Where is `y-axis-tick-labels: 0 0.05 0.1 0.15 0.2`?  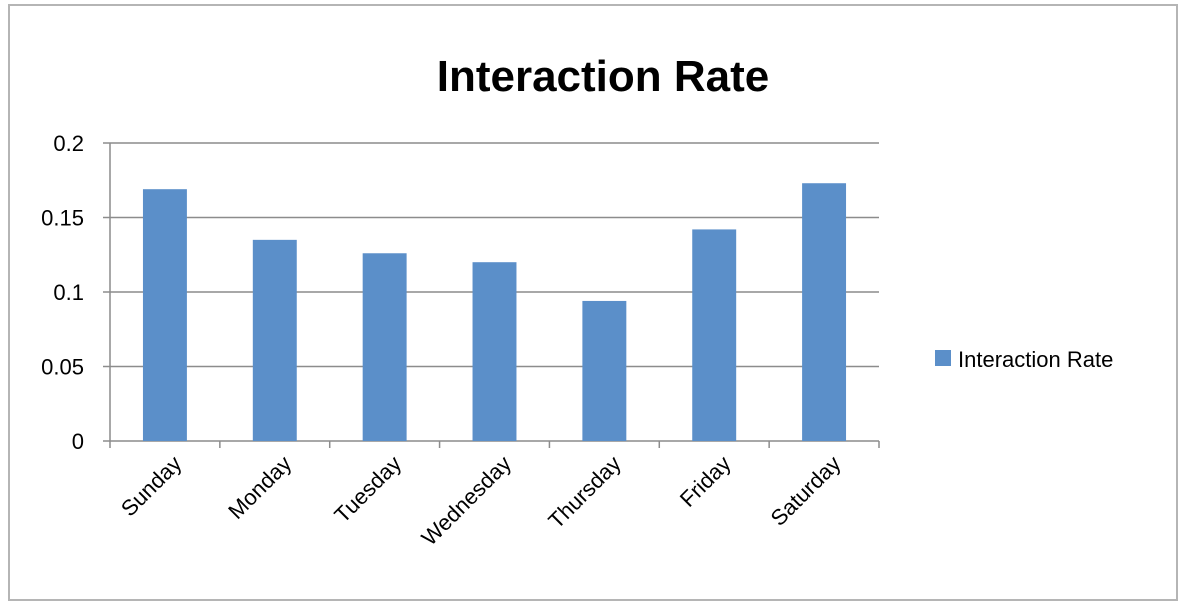
y-axis-tick-labels: 0 0.05 0.1 0.15 0.2 is located at coordinates (62, 292).